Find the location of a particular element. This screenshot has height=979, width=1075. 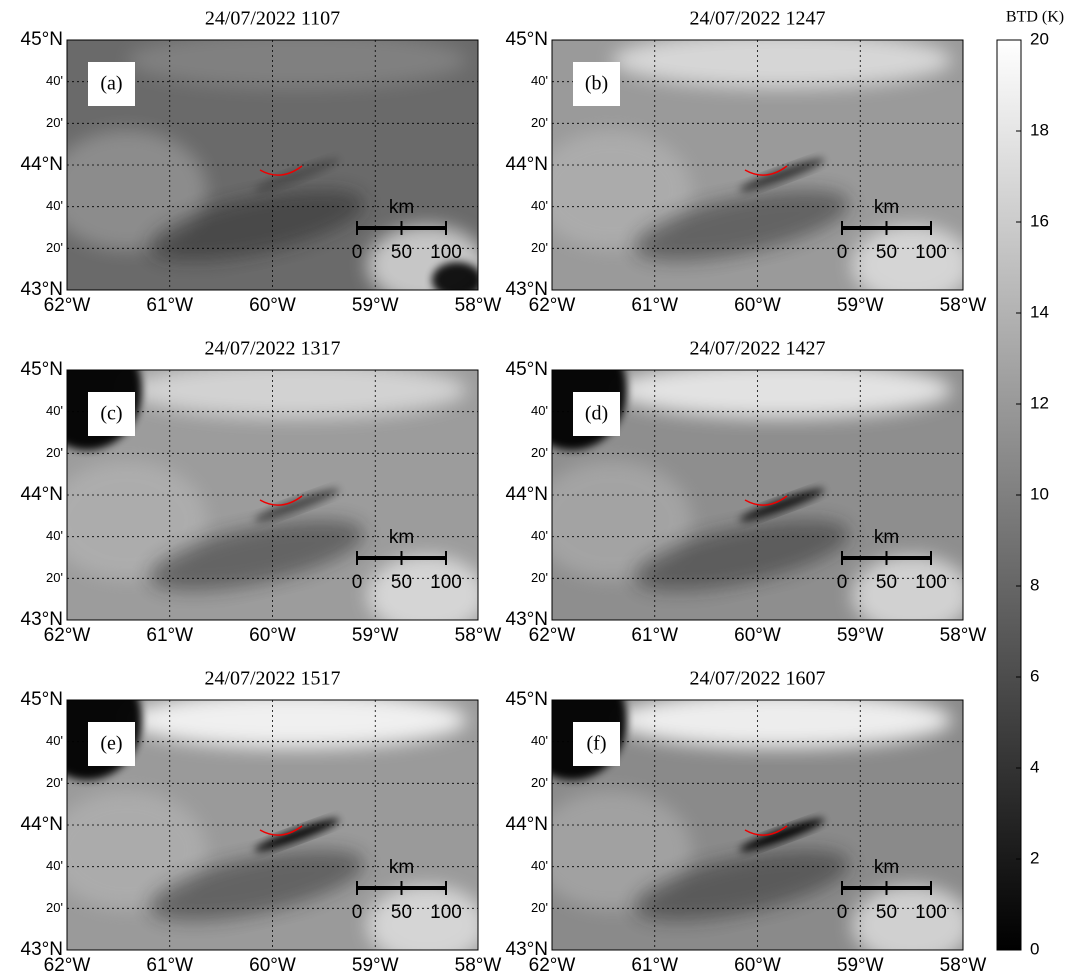

colorbar-tick-label: 10 is located at coordinates (1039, 493).